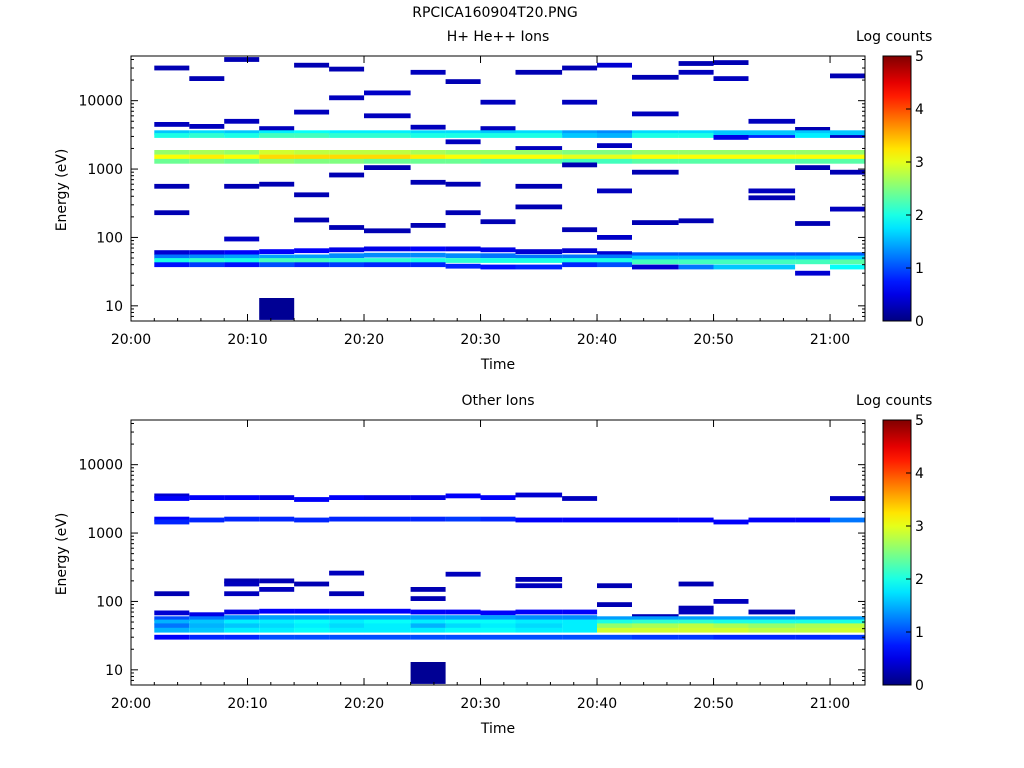 The height and width of the screenshot is (768, 1024). I want to click on y-tick-label: 10000, so click(100, 102).